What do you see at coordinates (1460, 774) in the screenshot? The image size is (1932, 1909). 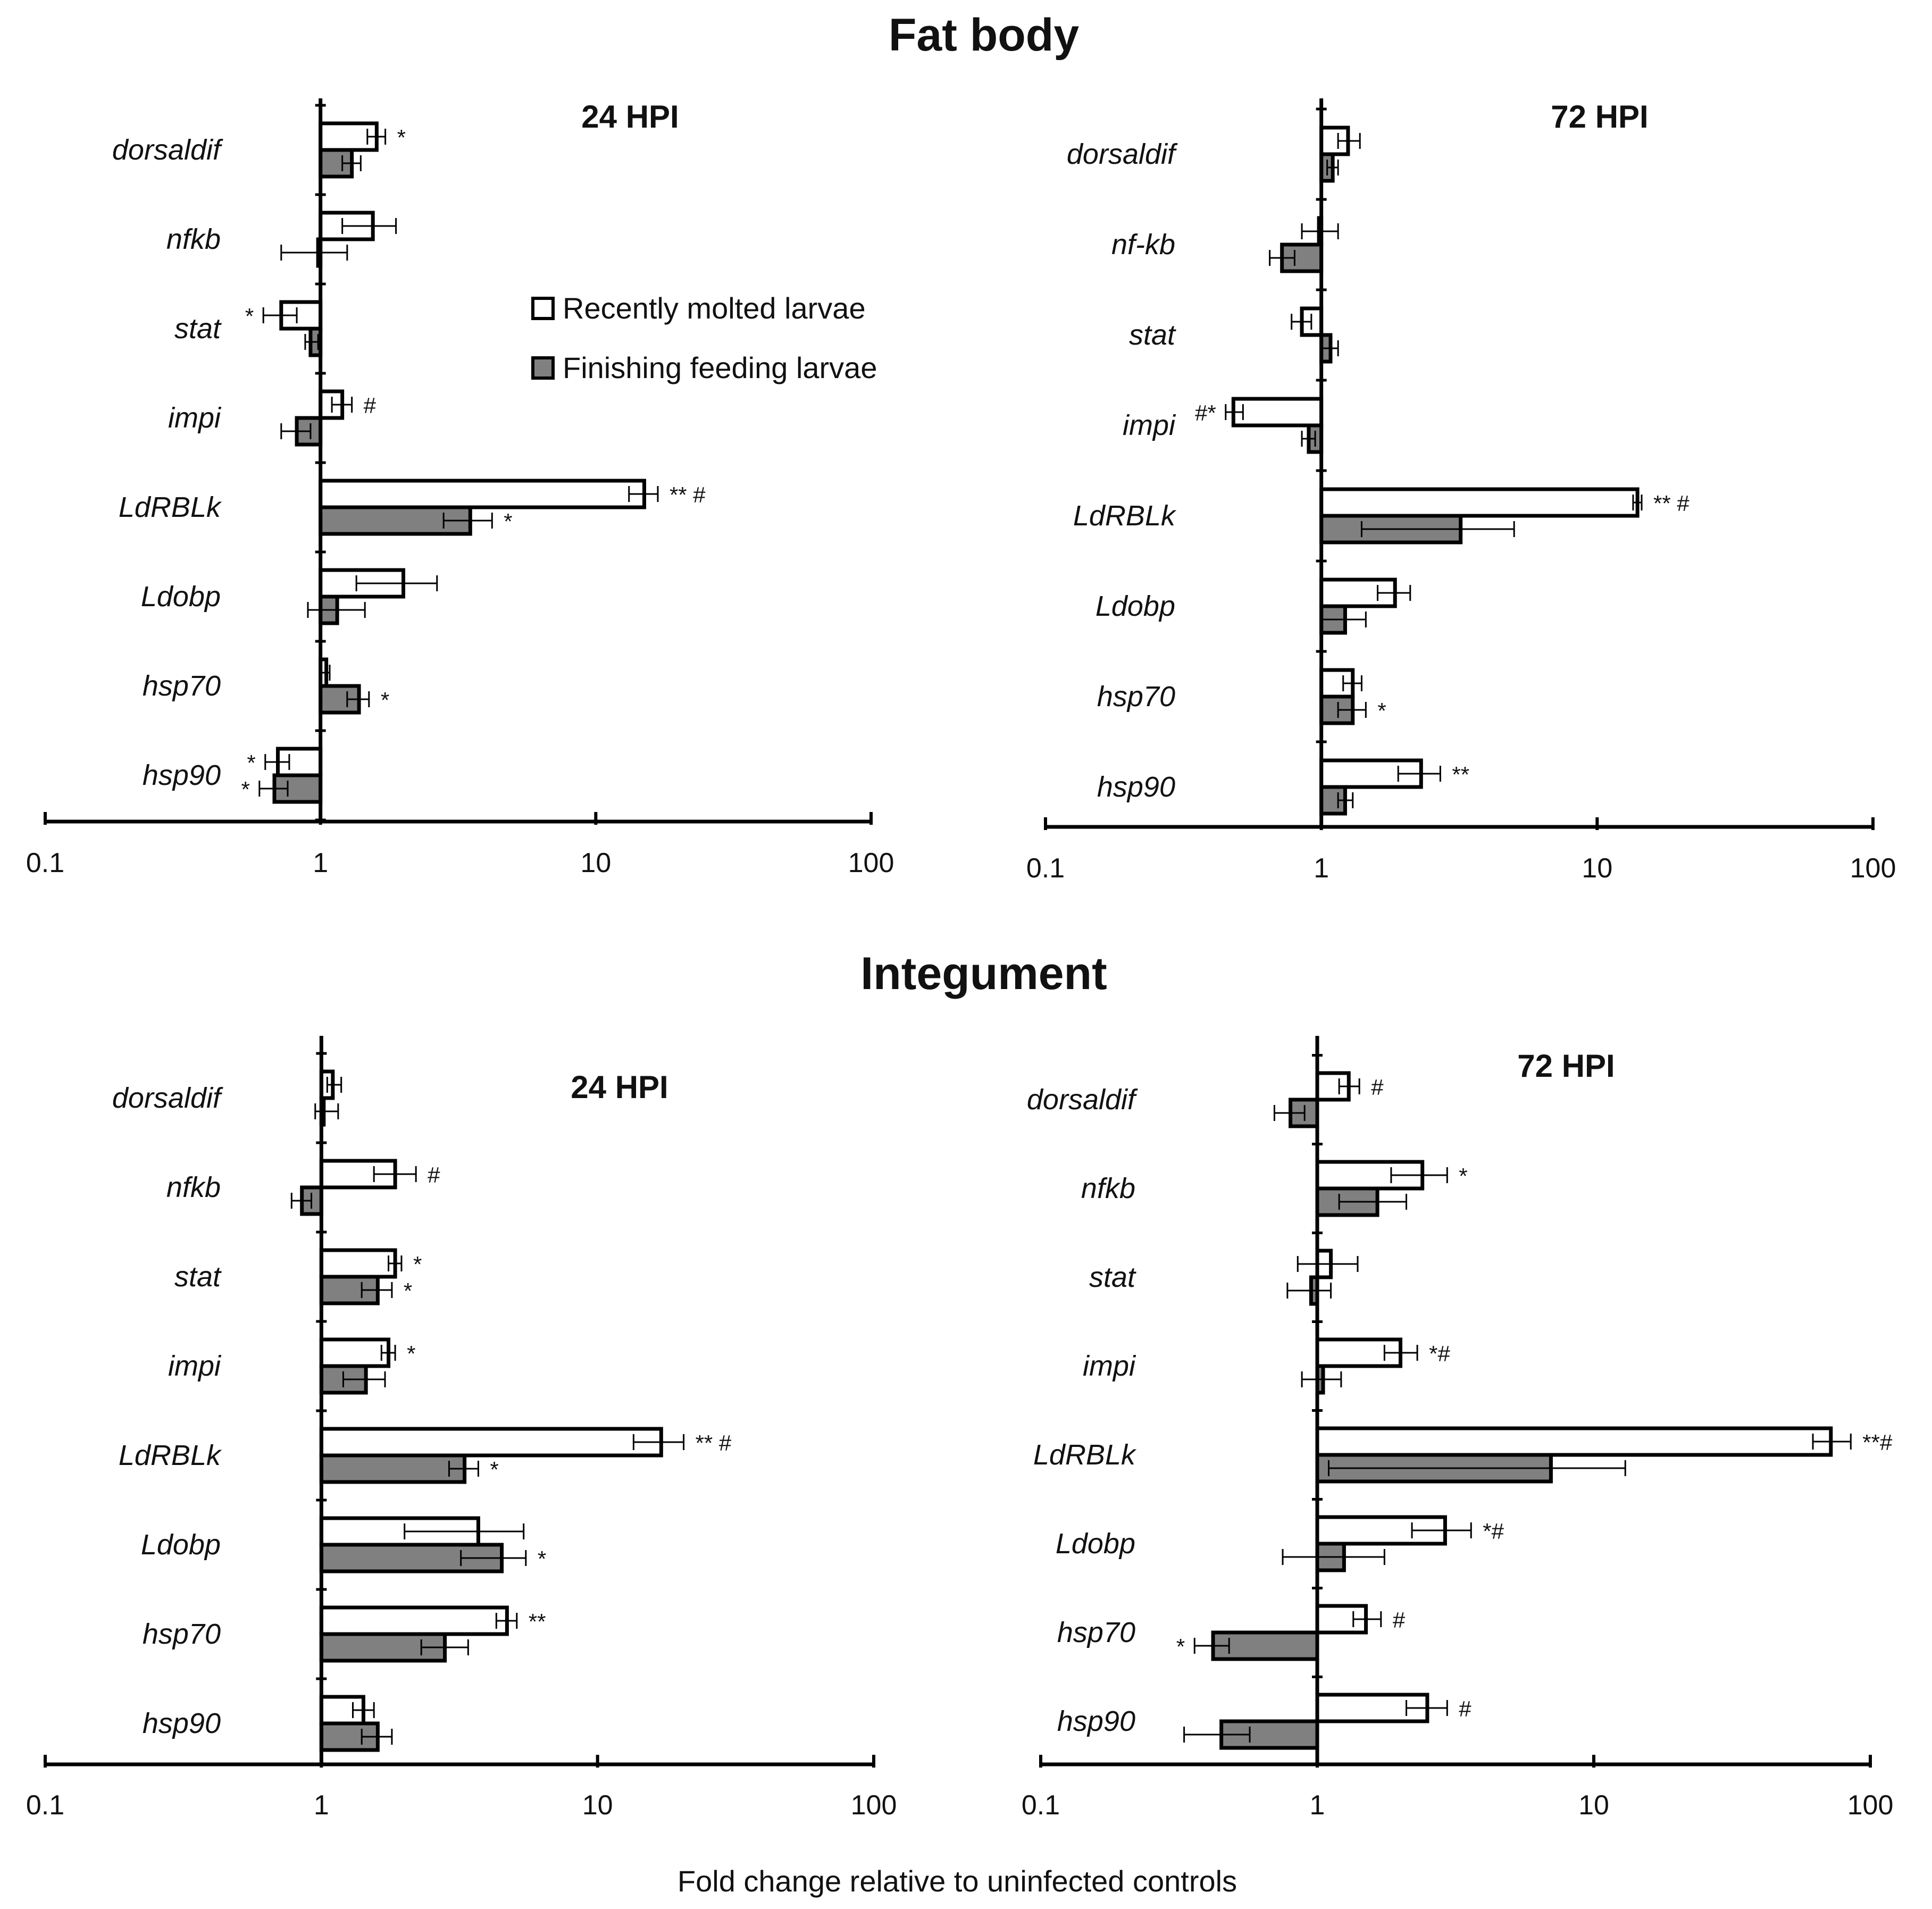 I see `significance-marker: **` at bounding box center [1460, 774].